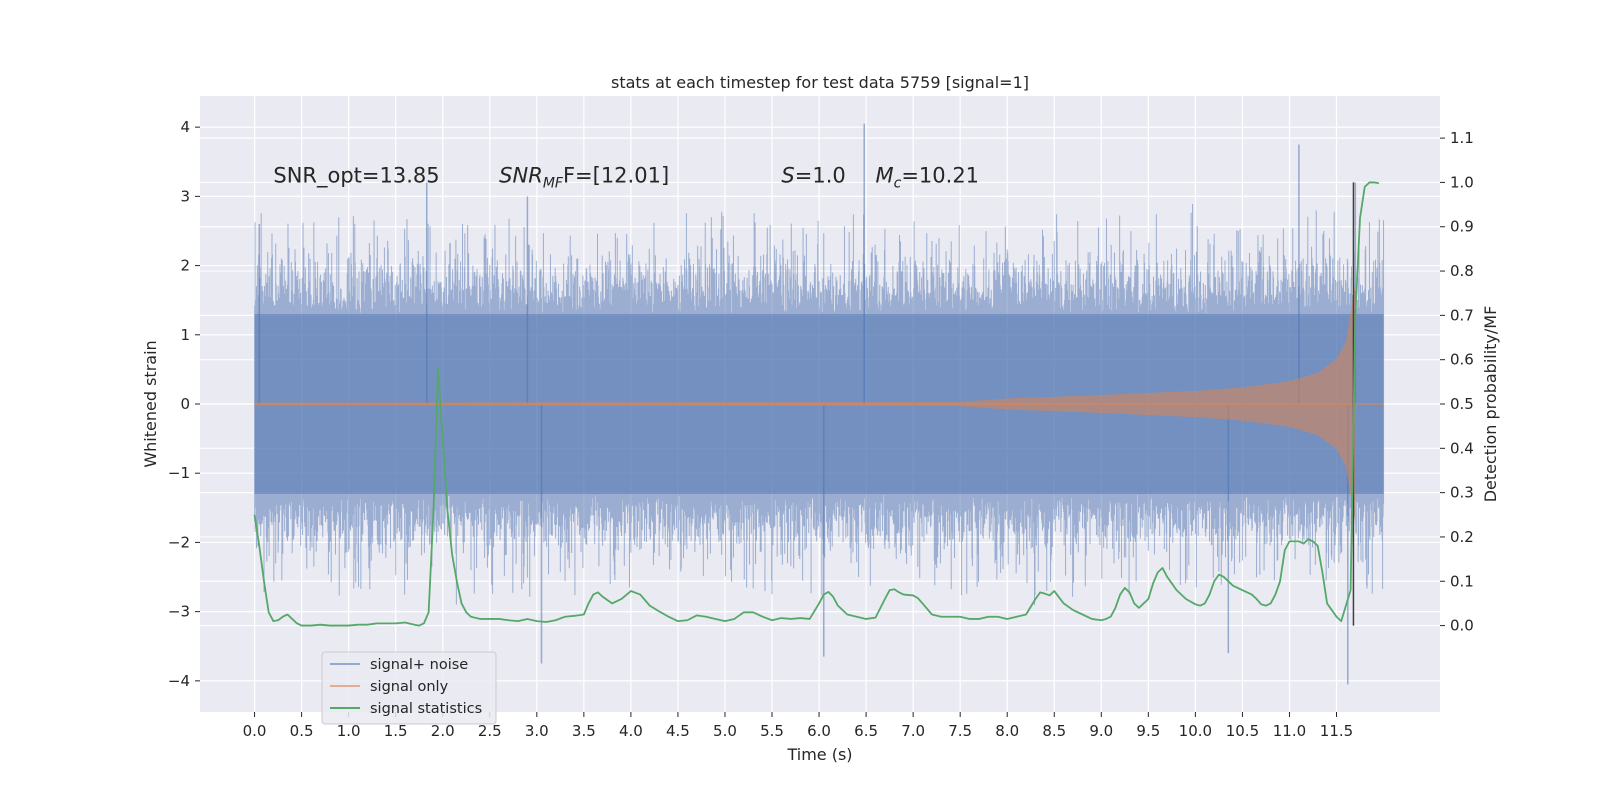 The image size is (1600, 800). Describe the element at coordinates (819, 754) in the screenshot. I see `x-axis-label: Time (s)` at that location.